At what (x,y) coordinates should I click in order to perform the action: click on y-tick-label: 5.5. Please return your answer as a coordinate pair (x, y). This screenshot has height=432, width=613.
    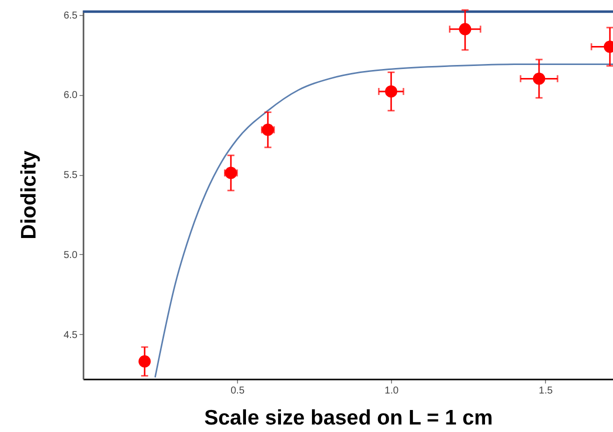
    Looking at the image, I should click on (71, 176).